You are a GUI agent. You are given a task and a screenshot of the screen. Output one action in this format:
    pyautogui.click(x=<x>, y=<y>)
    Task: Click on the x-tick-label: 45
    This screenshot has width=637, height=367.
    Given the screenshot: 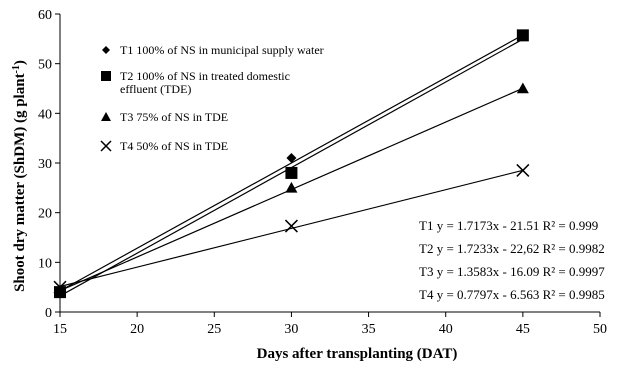 What is the action you would take?
    pyautogui.click(x=523, y=329)
    